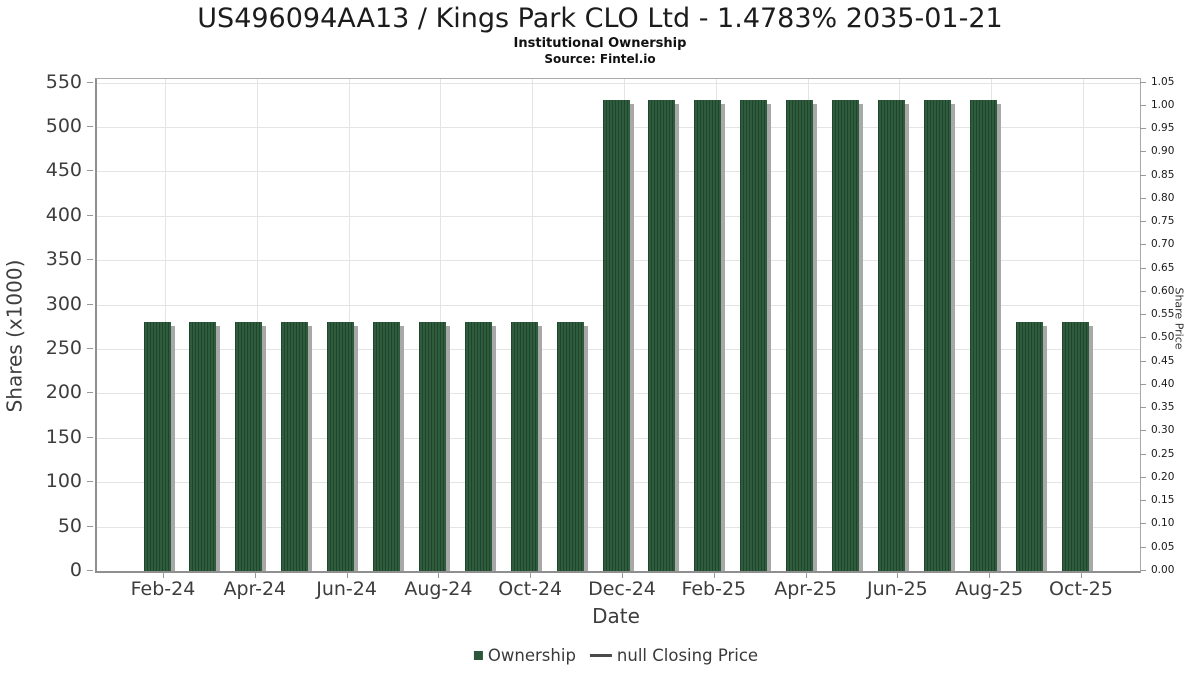 This screenshot has width=1200, height=675. I want to click on right-axis-tick-label: 0.35, so click(1163, 407).